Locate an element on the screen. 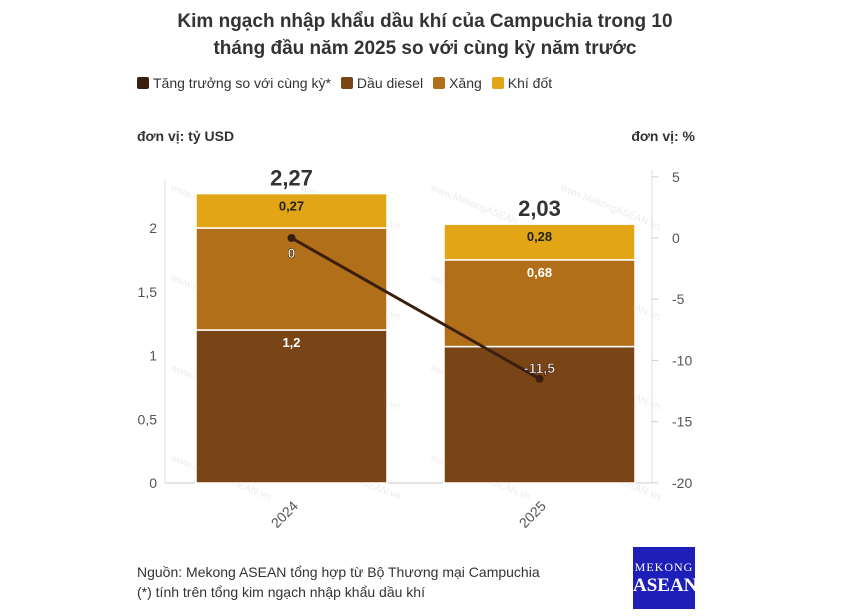 The image size is (850, 616). legend-label: Tăng trưởng so với cùng kỳ* is located at coordinates (242, 83).